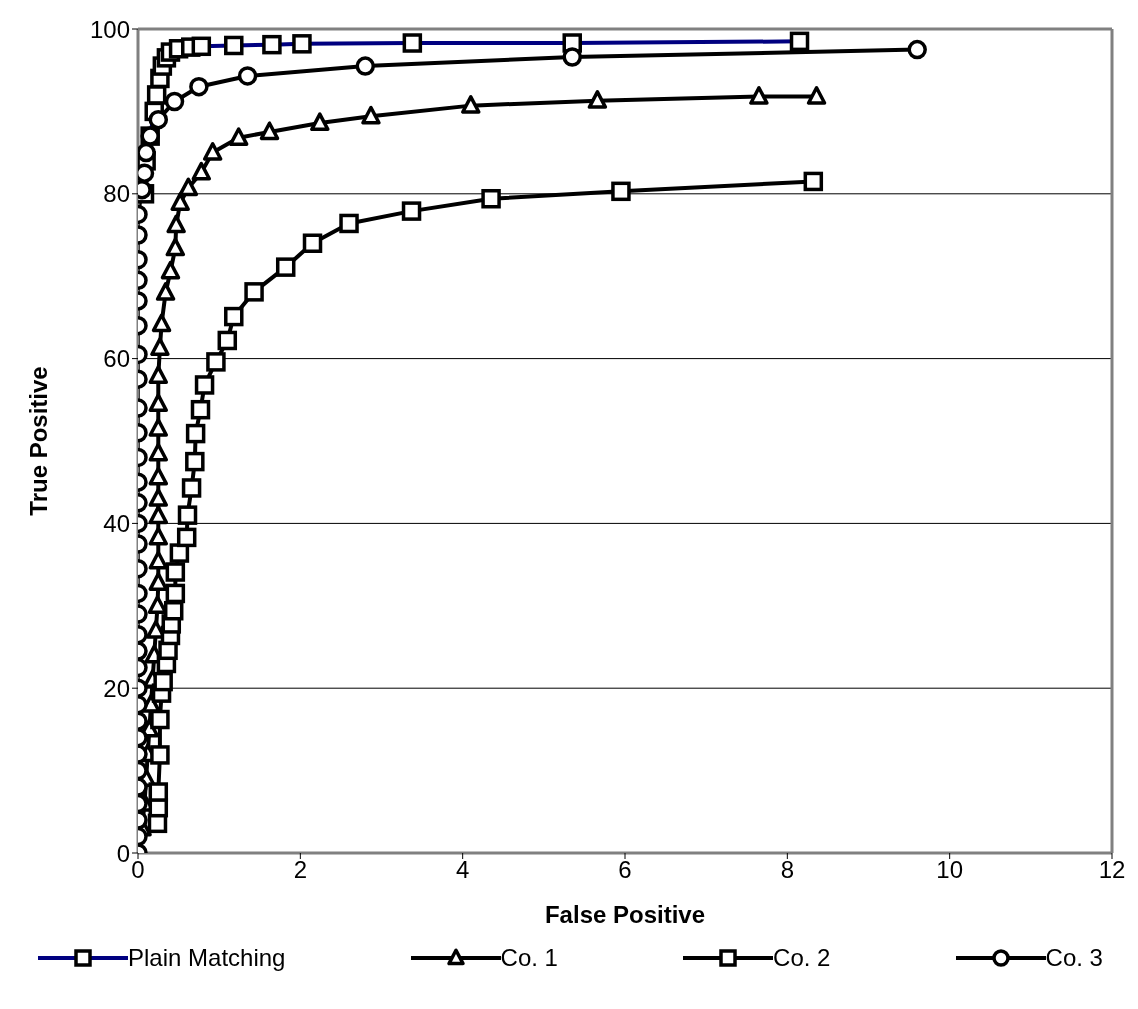 The image size is (1138, 1009). What do you see at coordinates (625, 870) in the screenshot?
I see `x-tick-label: 6` at bounding box center [625, 870].